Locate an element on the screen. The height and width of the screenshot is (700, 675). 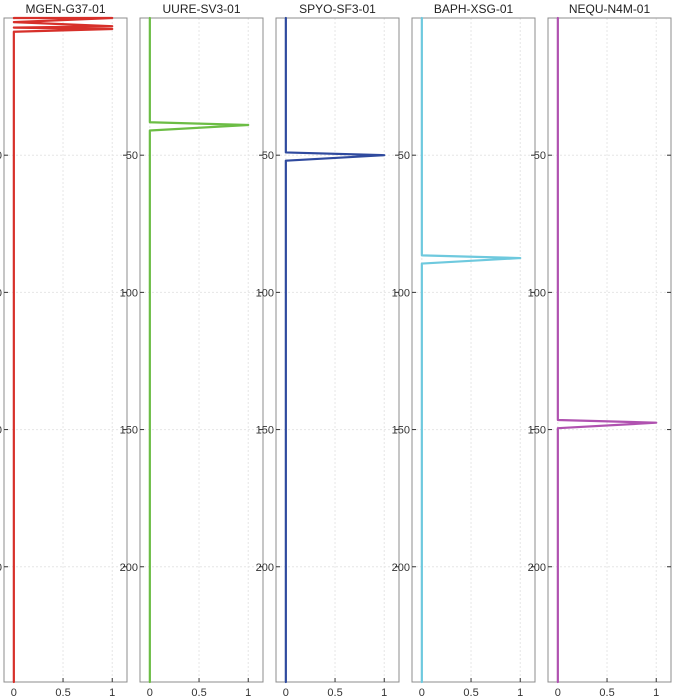
panel-title: UURE-SV3-01 is located at coordinates (201, 9).